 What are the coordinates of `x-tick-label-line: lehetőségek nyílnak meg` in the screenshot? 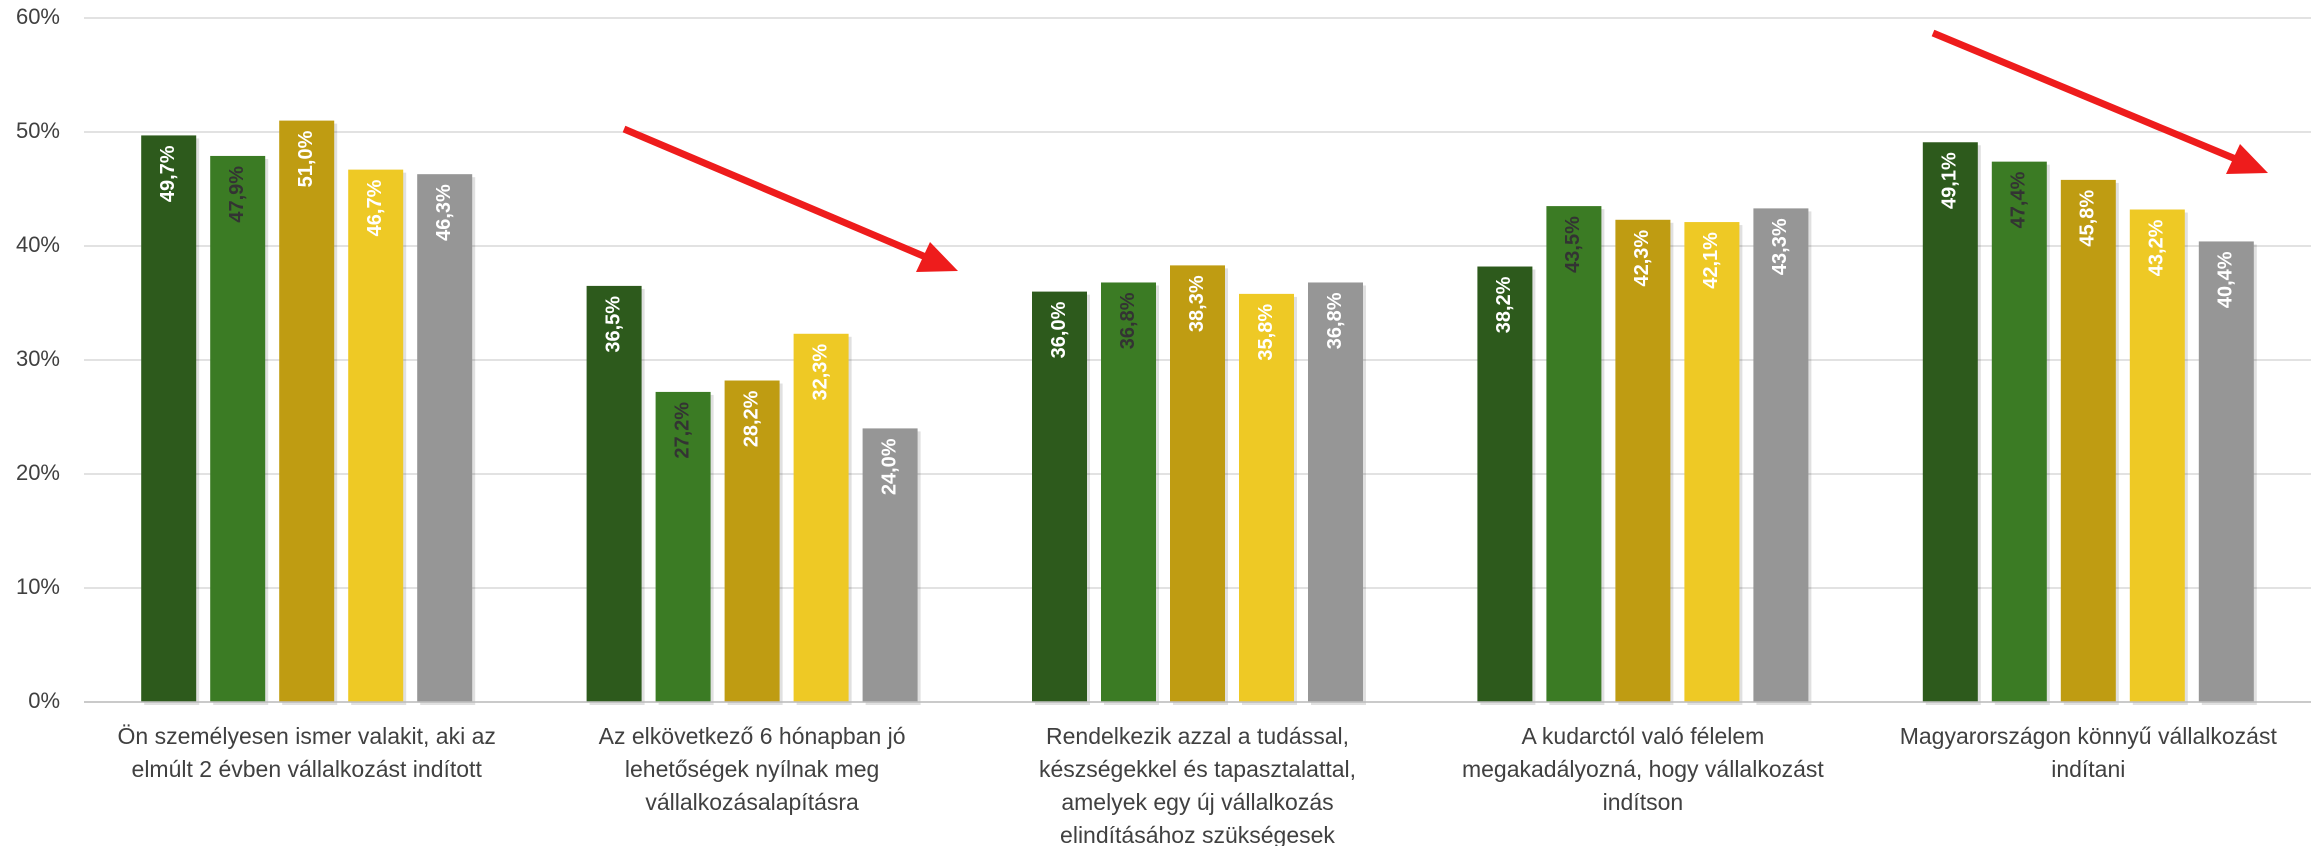 It's located at (752, 769).